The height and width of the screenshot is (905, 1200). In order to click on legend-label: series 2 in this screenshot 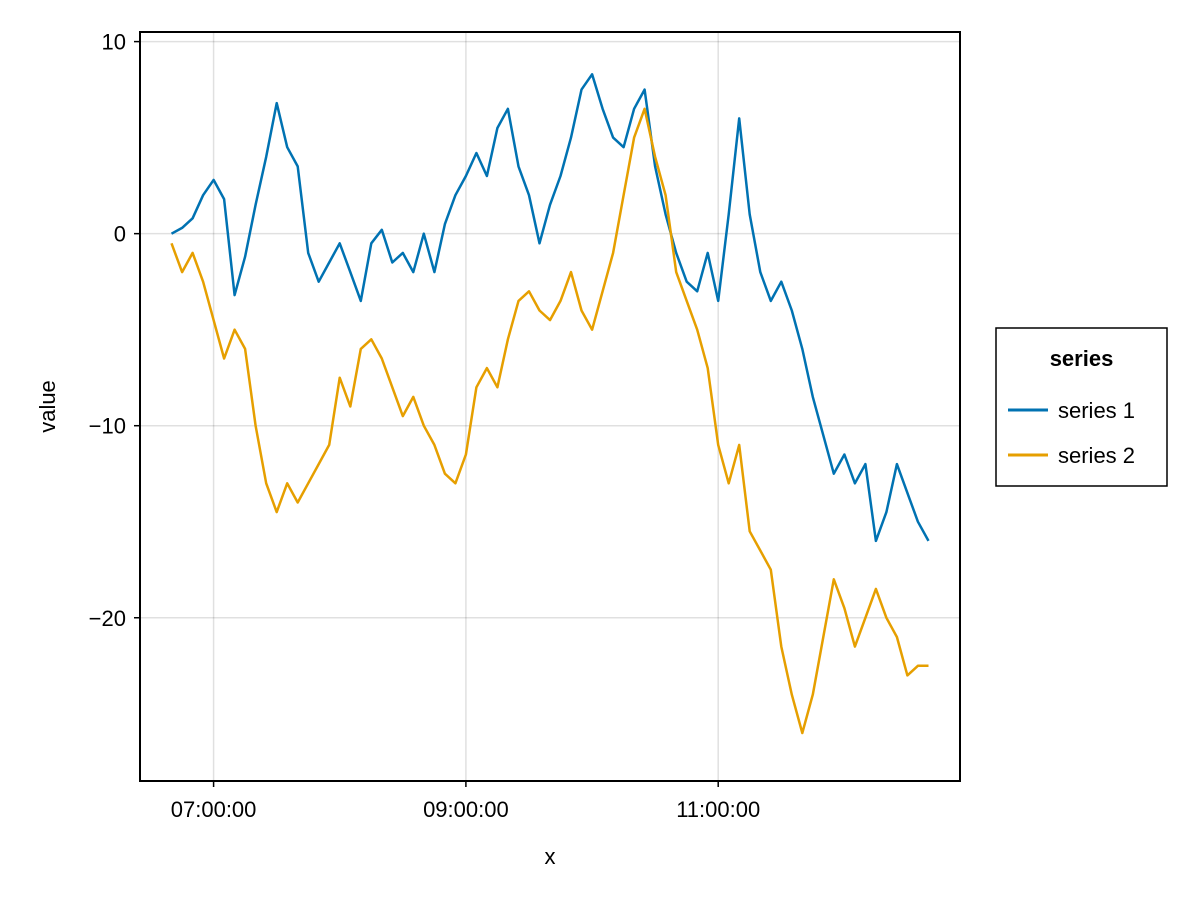, I will do `click(1096, 455)`.